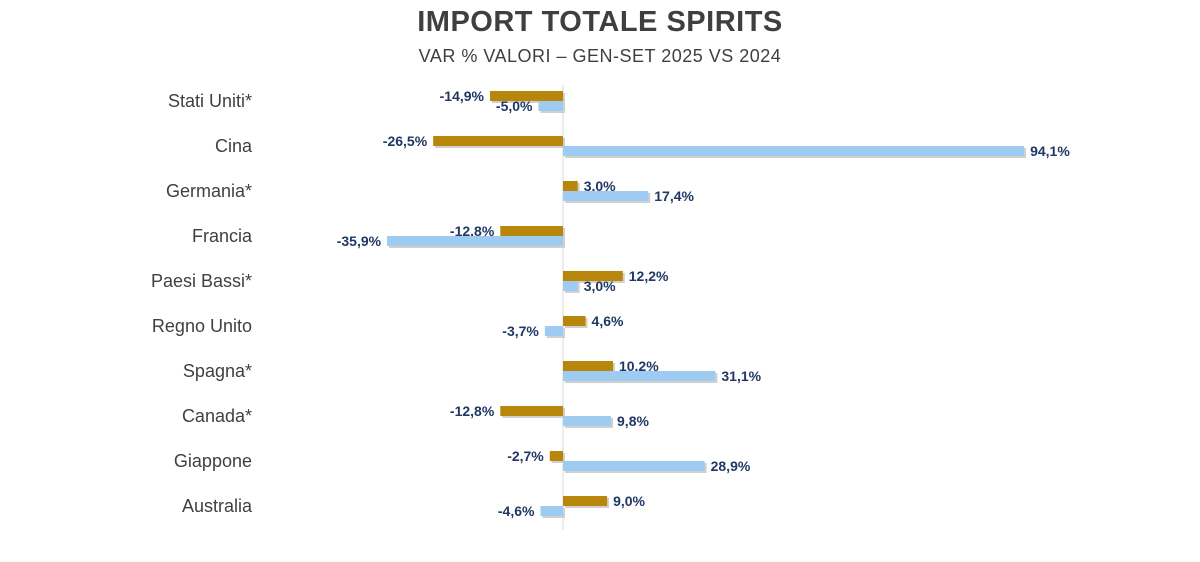 This screenshot has width=1200, height=562. What do you see at coordinates (217, 371) in the screenshot?
I see `category-label: Spagna*` at bounding box center [217, 371].